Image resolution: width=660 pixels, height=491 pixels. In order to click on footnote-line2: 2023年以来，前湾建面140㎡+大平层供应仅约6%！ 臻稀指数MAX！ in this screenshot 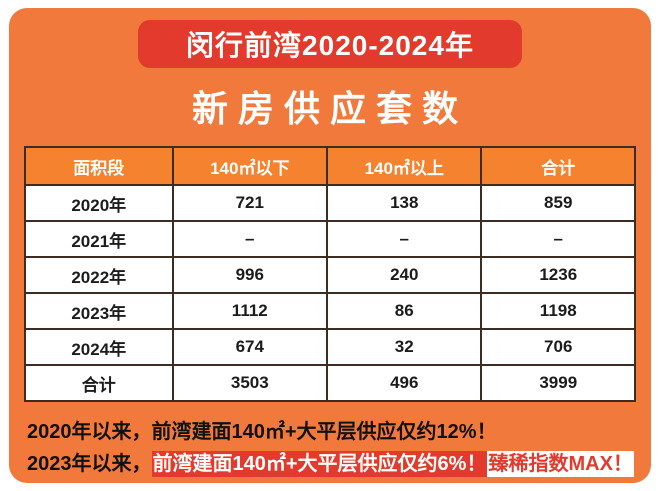, I will do `click(339, 464)`.